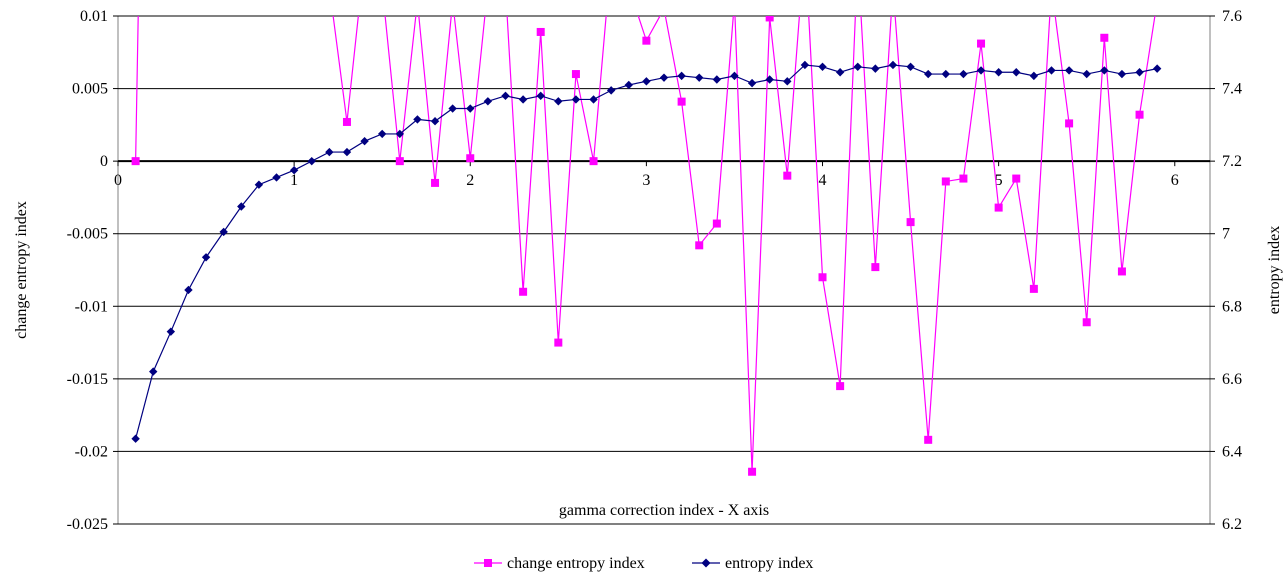 Image resolution: width=1288 pixels, height=574 pixels. I want to click on y-tick-label: 0, so click(104, 161).